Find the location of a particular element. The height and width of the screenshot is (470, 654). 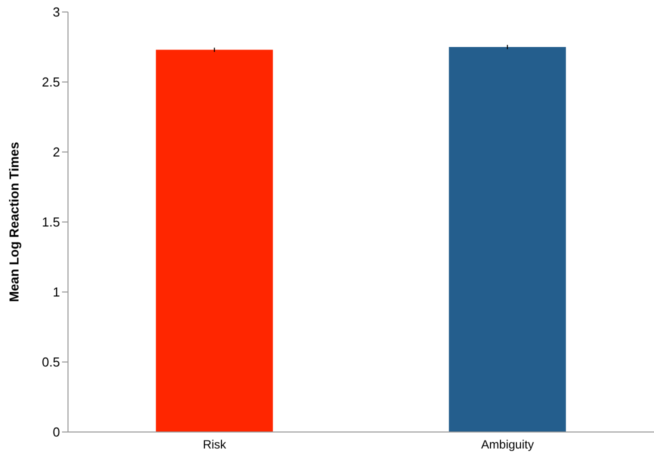

x-tick-label: Ambiguity is located at coordinates (507, 445).